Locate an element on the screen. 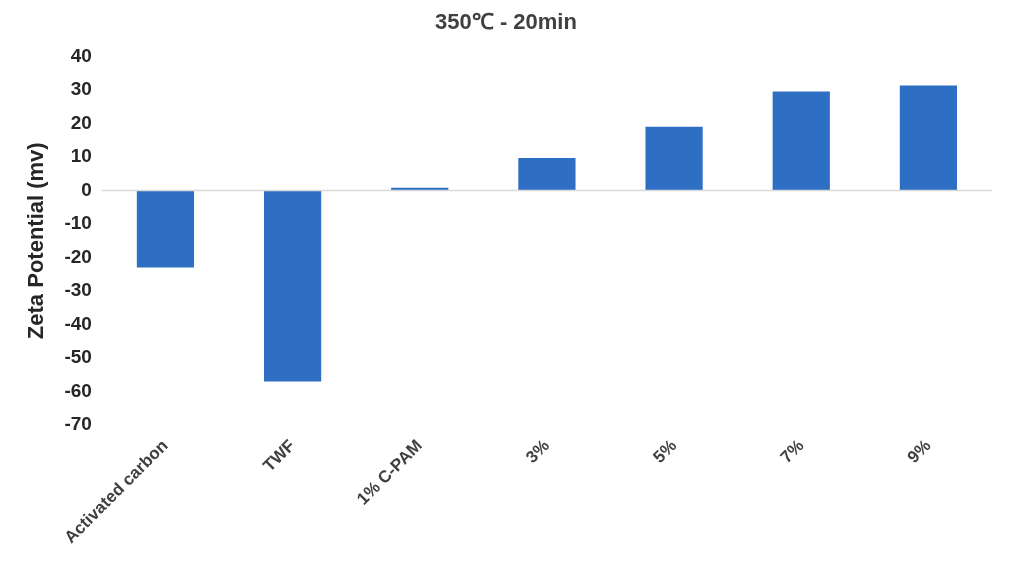  y-tick-label: -20 is located at coordinates (78, 256).